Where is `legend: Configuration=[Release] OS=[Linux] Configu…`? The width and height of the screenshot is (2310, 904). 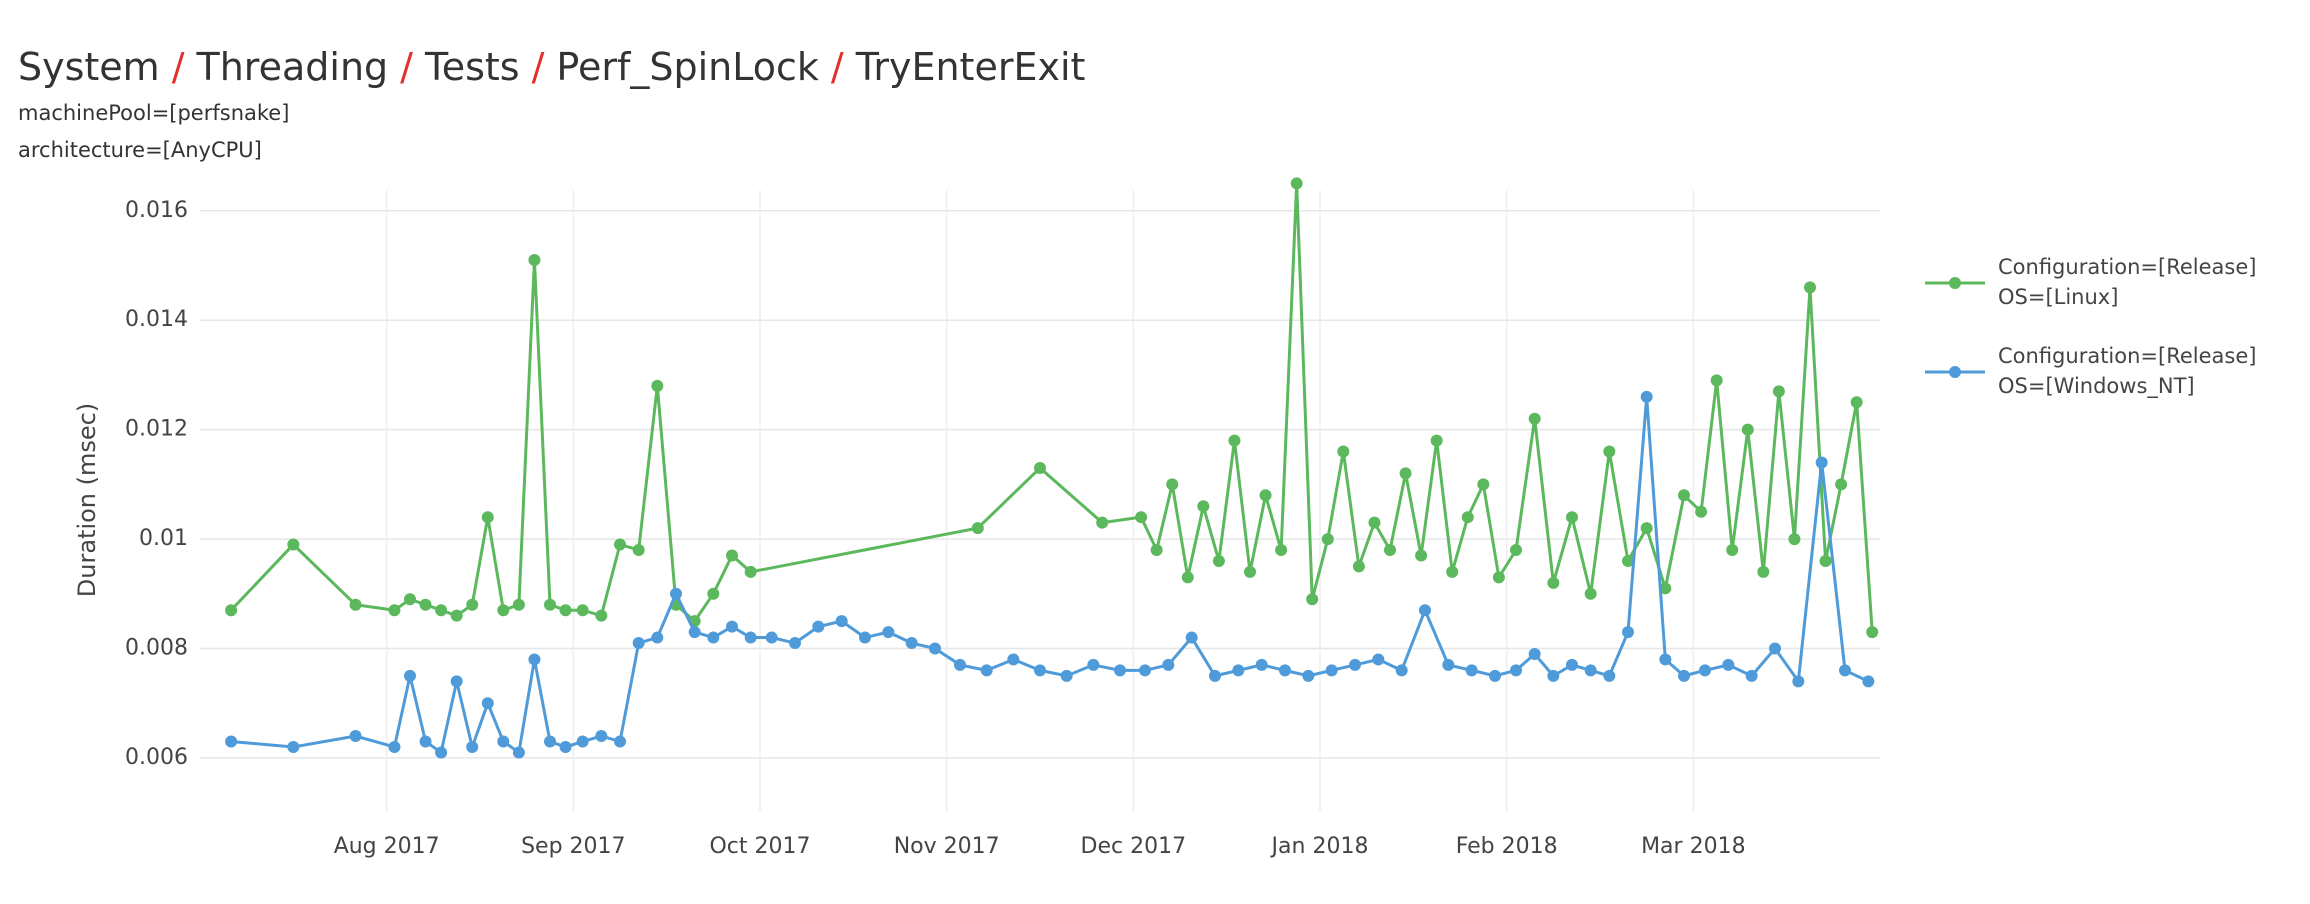 legend: Configuration=[Release] OS=[Linux] Configu… is located at coordinates (2090, 327).